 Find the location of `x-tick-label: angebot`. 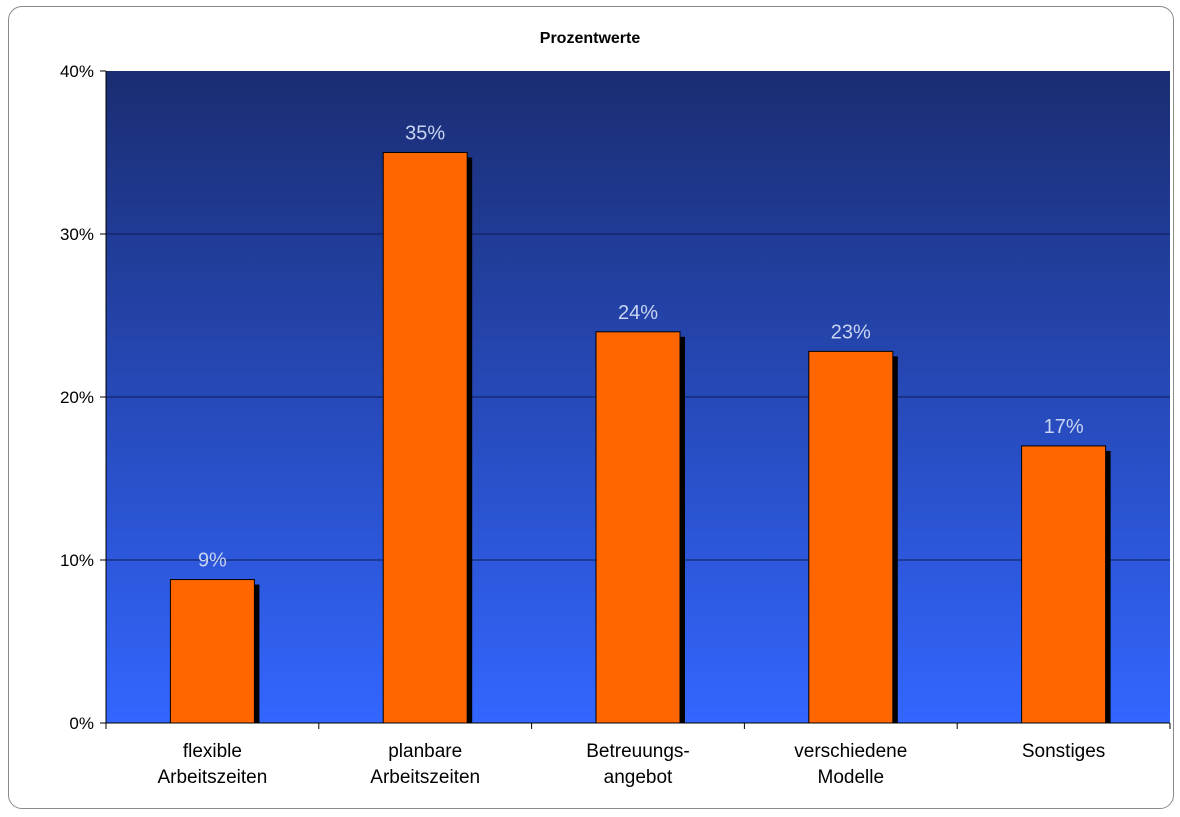

x-tick-label: angebot is located at coordinates (638, 777).